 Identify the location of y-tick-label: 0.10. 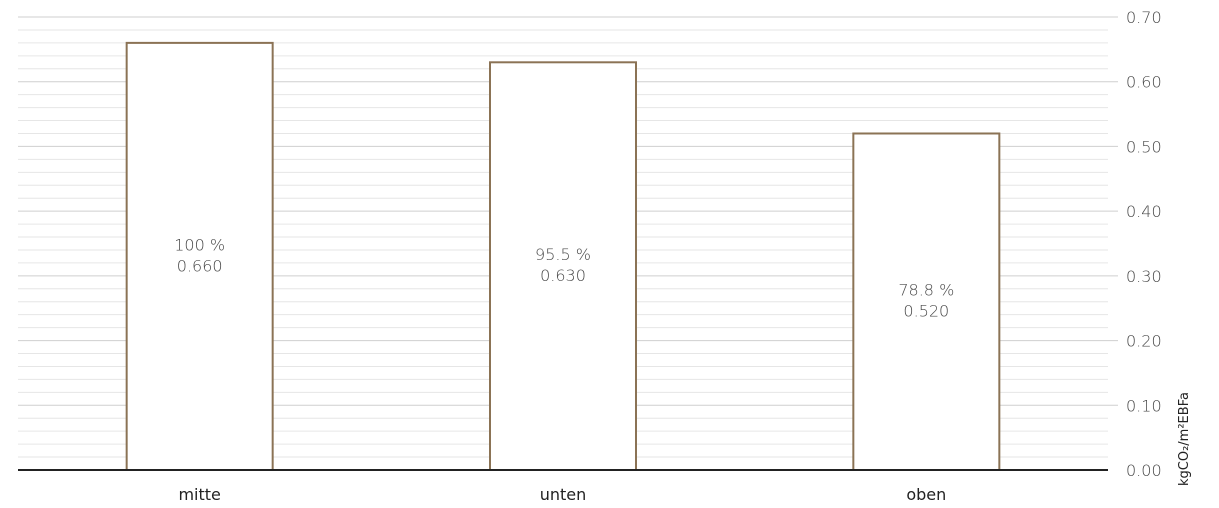
(1144, 405).